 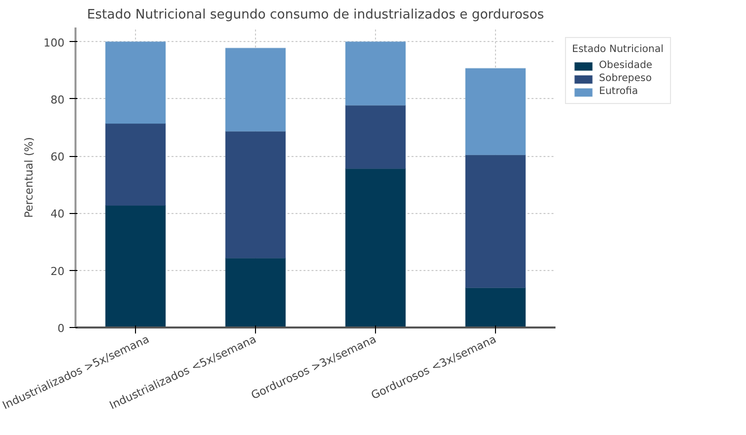 I want to click on y-tick-label: 40, so click(x=57, y=214).